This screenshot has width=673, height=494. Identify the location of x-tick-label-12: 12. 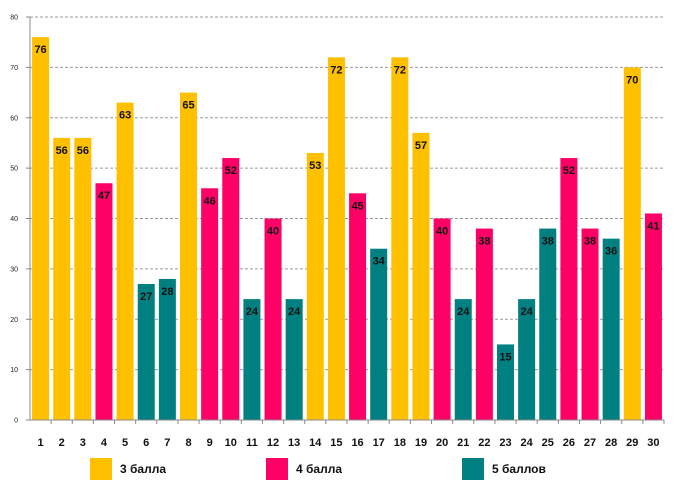
(273, 443).